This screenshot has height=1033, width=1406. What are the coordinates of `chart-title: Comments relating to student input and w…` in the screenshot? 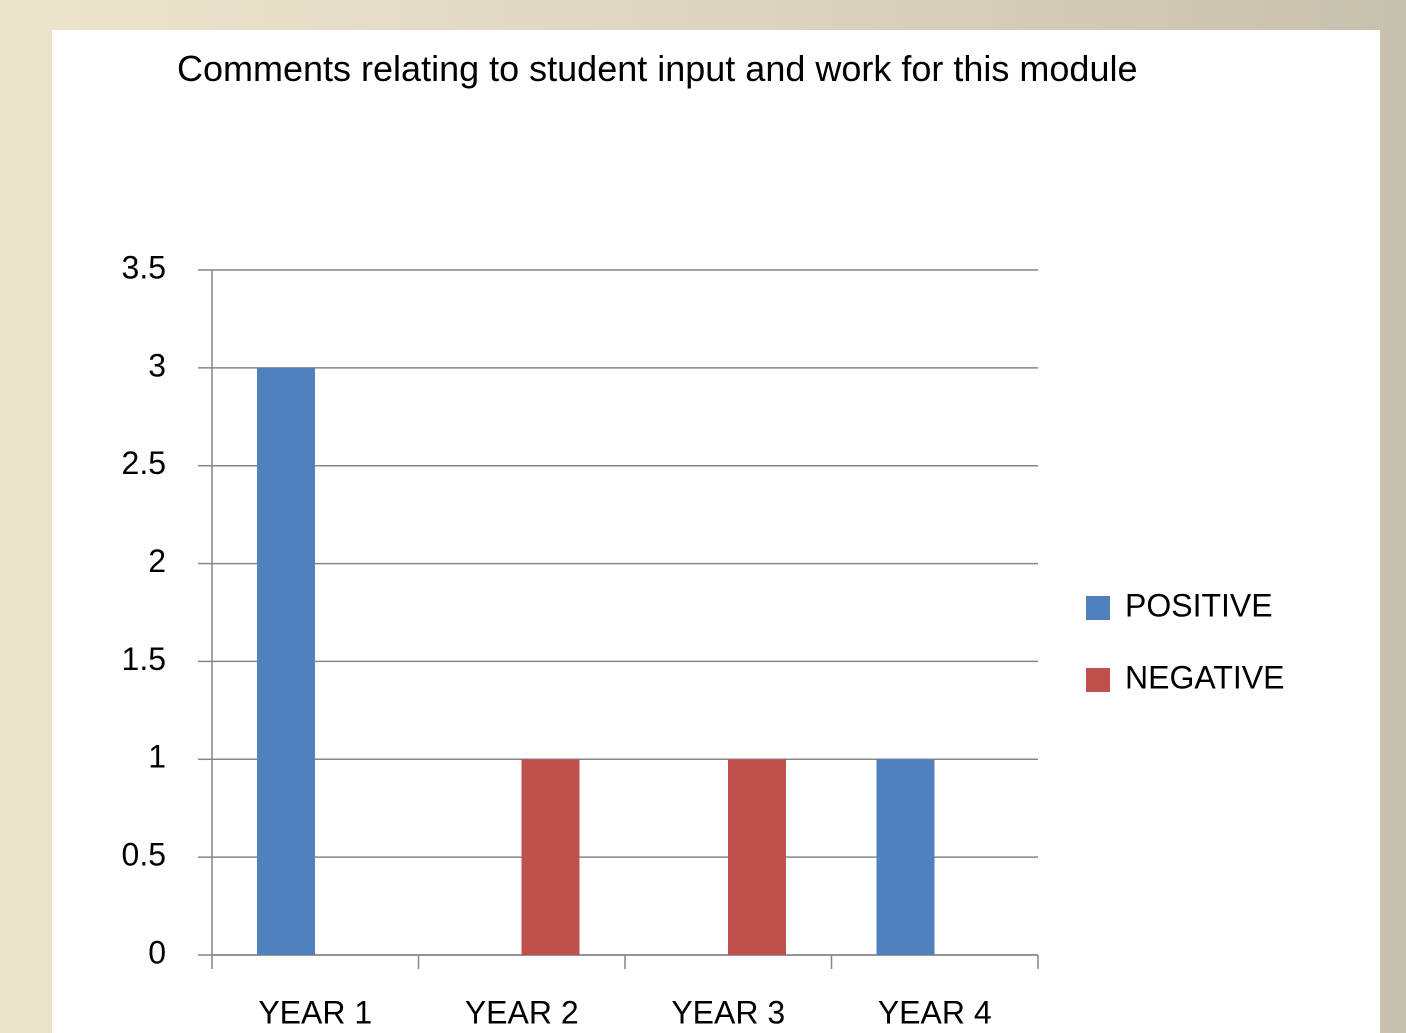 It's located at (657, 68).